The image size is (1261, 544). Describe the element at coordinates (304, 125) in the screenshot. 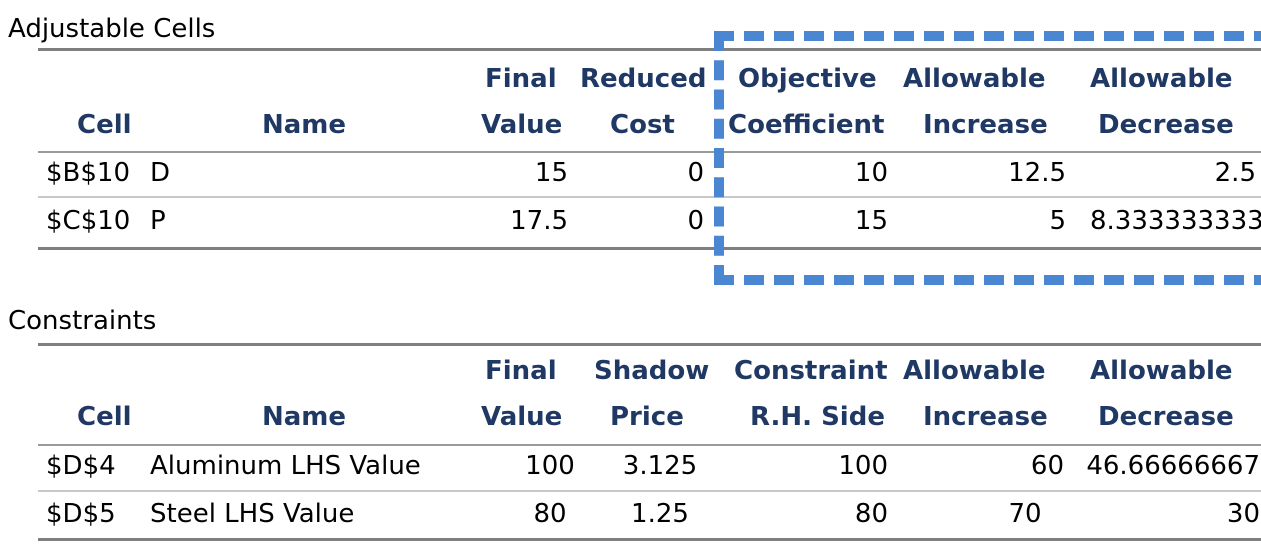

I see `adj-header-name: Name` at that location.